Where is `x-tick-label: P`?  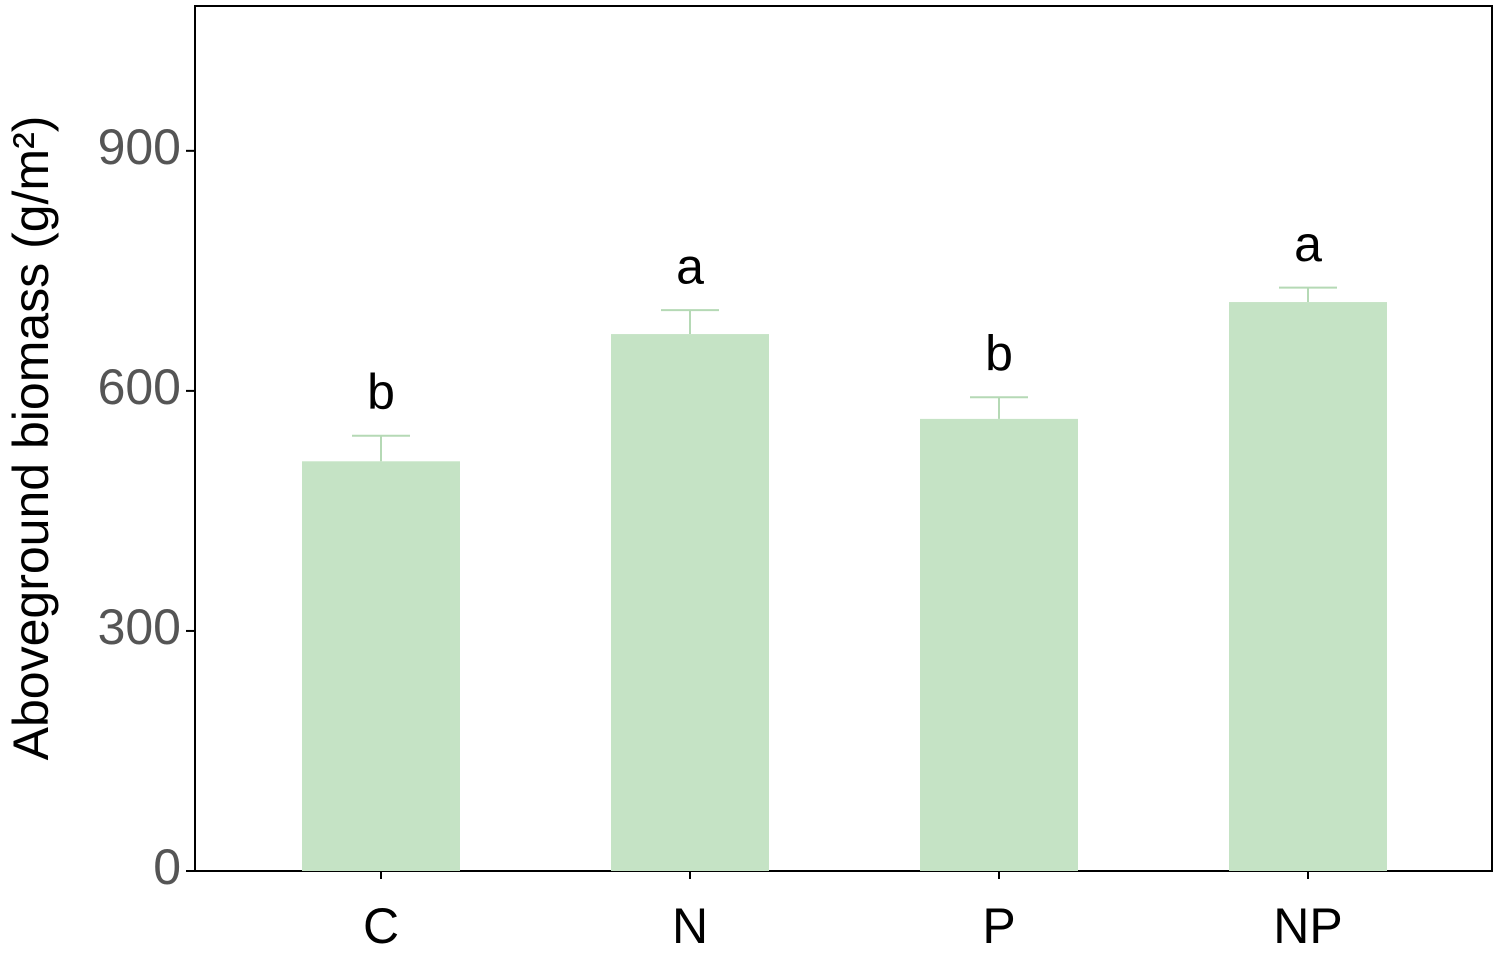
x-tick-label: P is located at coordinates (998, 926).